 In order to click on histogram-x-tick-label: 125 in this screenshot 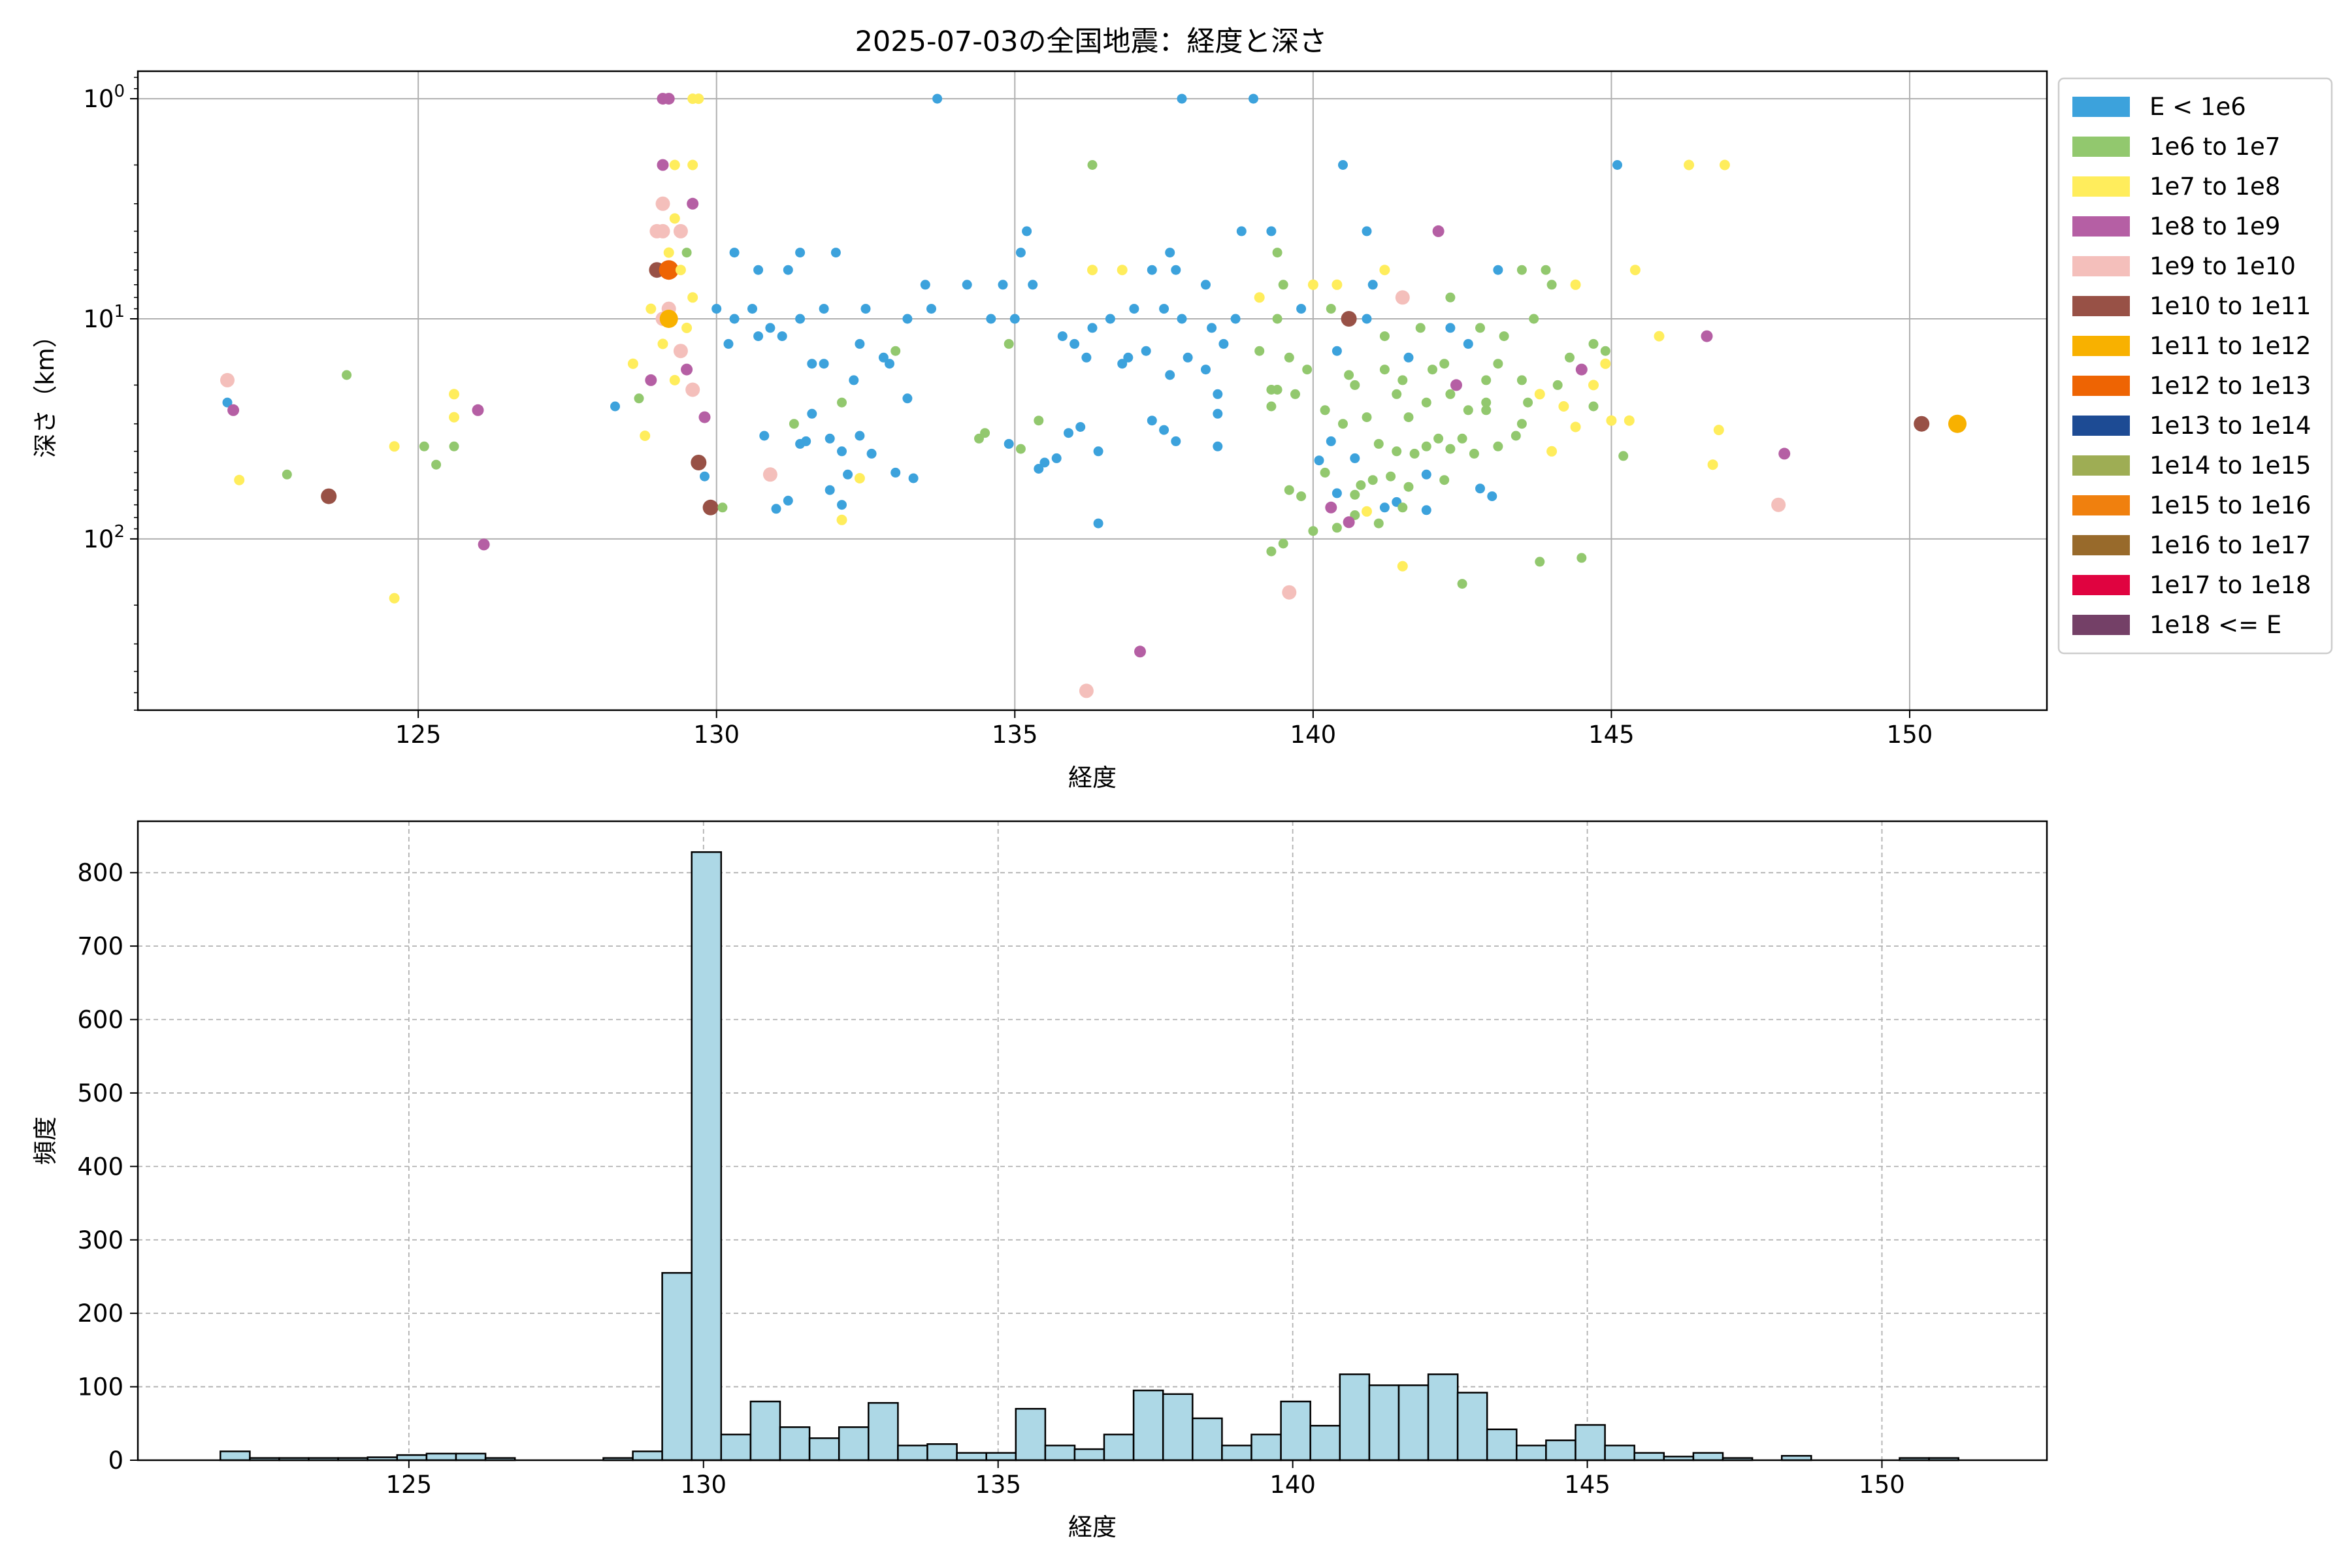, I will do `click(409, 1485)`.